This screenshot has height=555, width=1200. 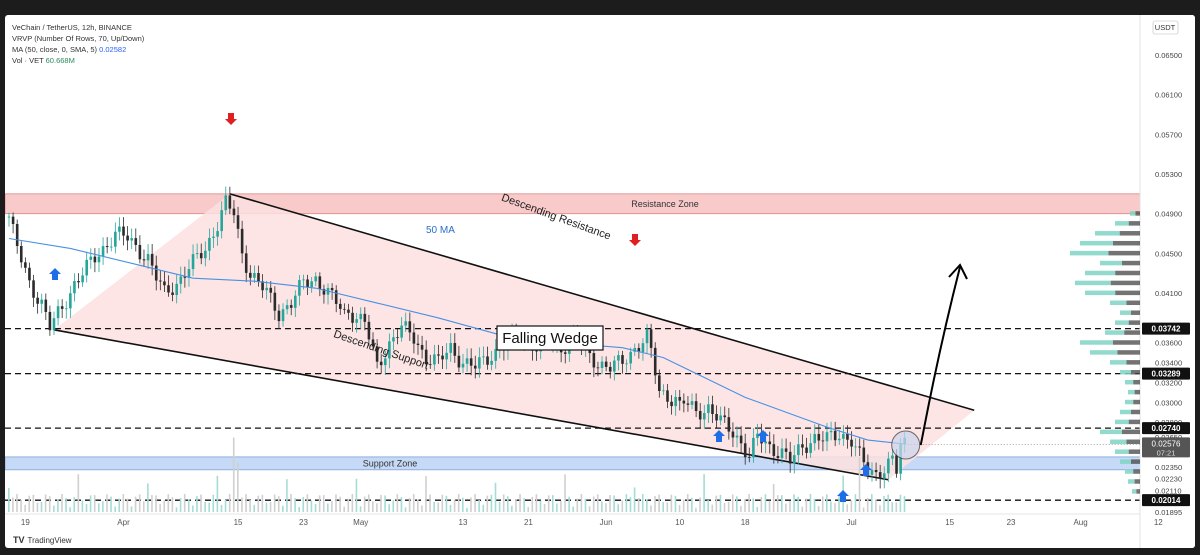 What do you see at coordinates (78, 38) in the screenshot?
I see `vrvp-line: VRVP (Number Of Rows, 70, Up/Down)` at bounding box center [78, 38].